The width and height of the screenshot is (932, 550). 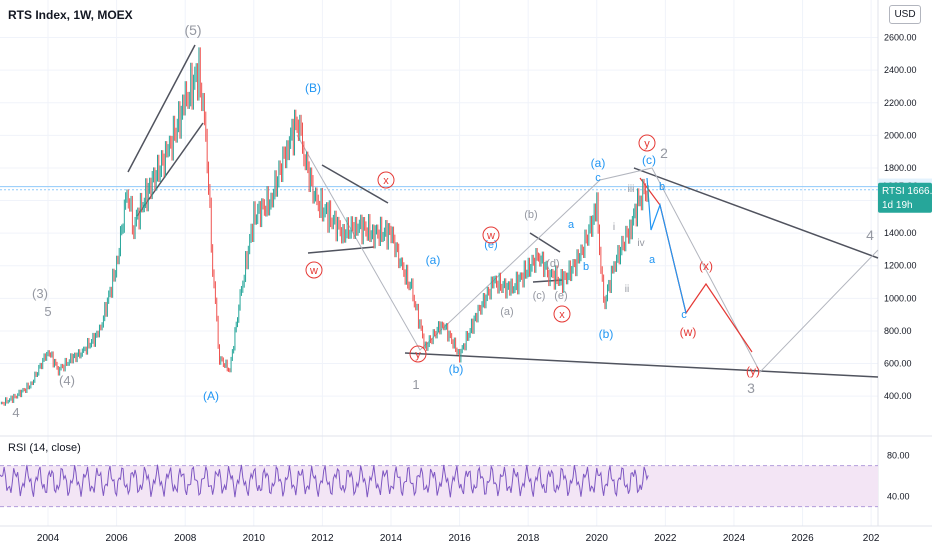 What do you see at coordinates (185, 538) in the screenshot?
I see `x-tick-label: 2008` at bounding box center [185, 538].